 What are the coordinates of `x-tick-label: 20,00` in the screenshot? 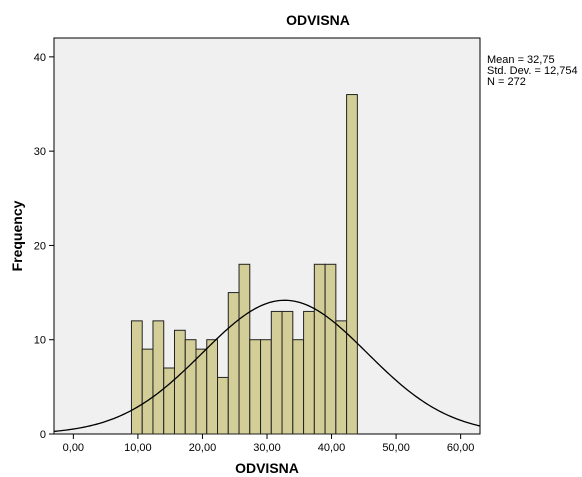 It's located at (203, 448).